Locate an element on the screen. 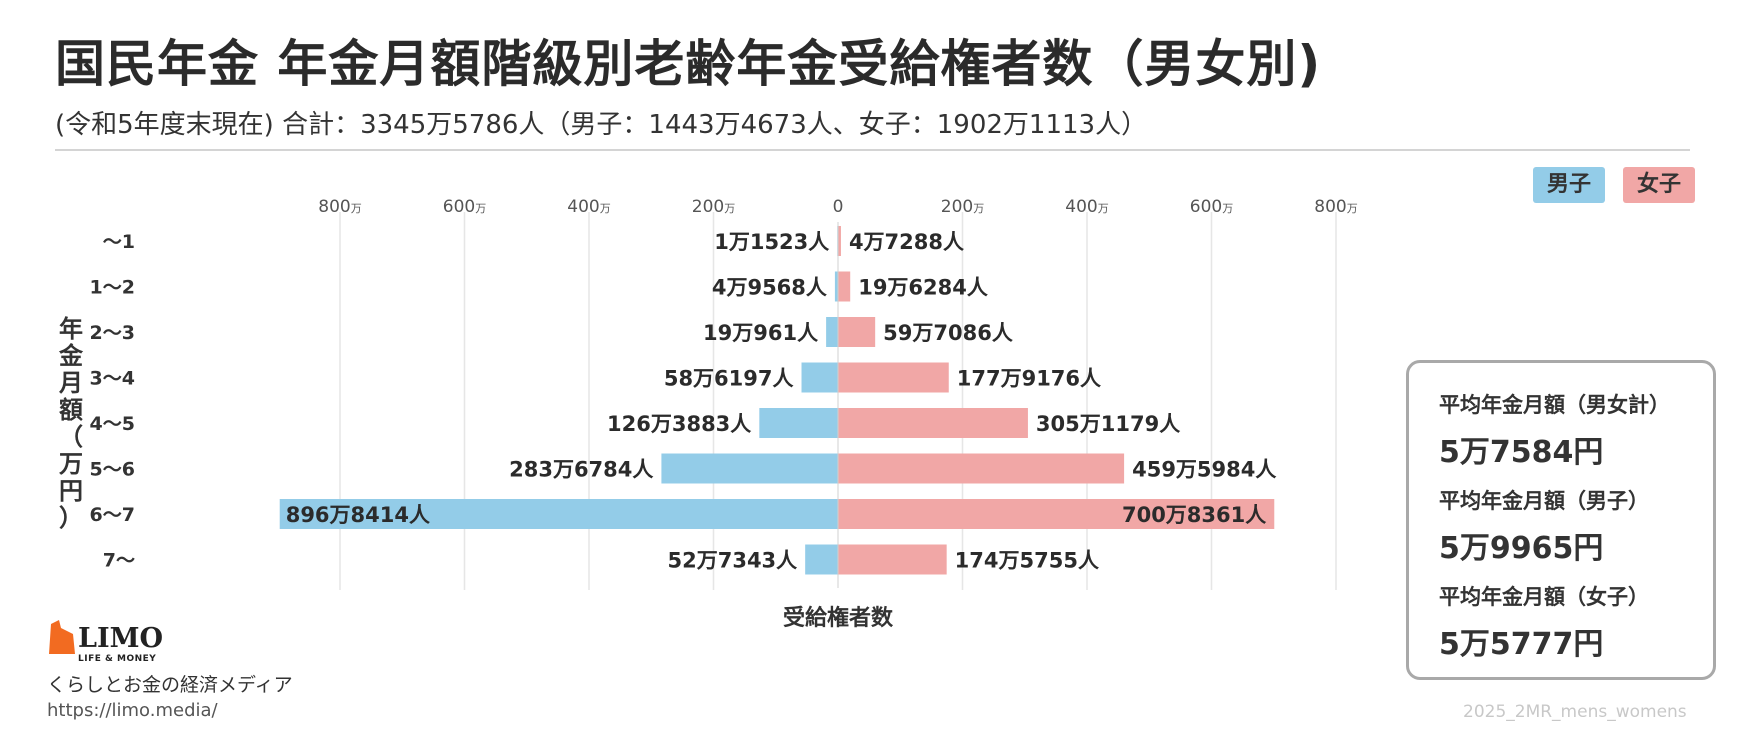 The image size is (1740, 753). category-label: 6〜7 is located at coordinates (112, 515).